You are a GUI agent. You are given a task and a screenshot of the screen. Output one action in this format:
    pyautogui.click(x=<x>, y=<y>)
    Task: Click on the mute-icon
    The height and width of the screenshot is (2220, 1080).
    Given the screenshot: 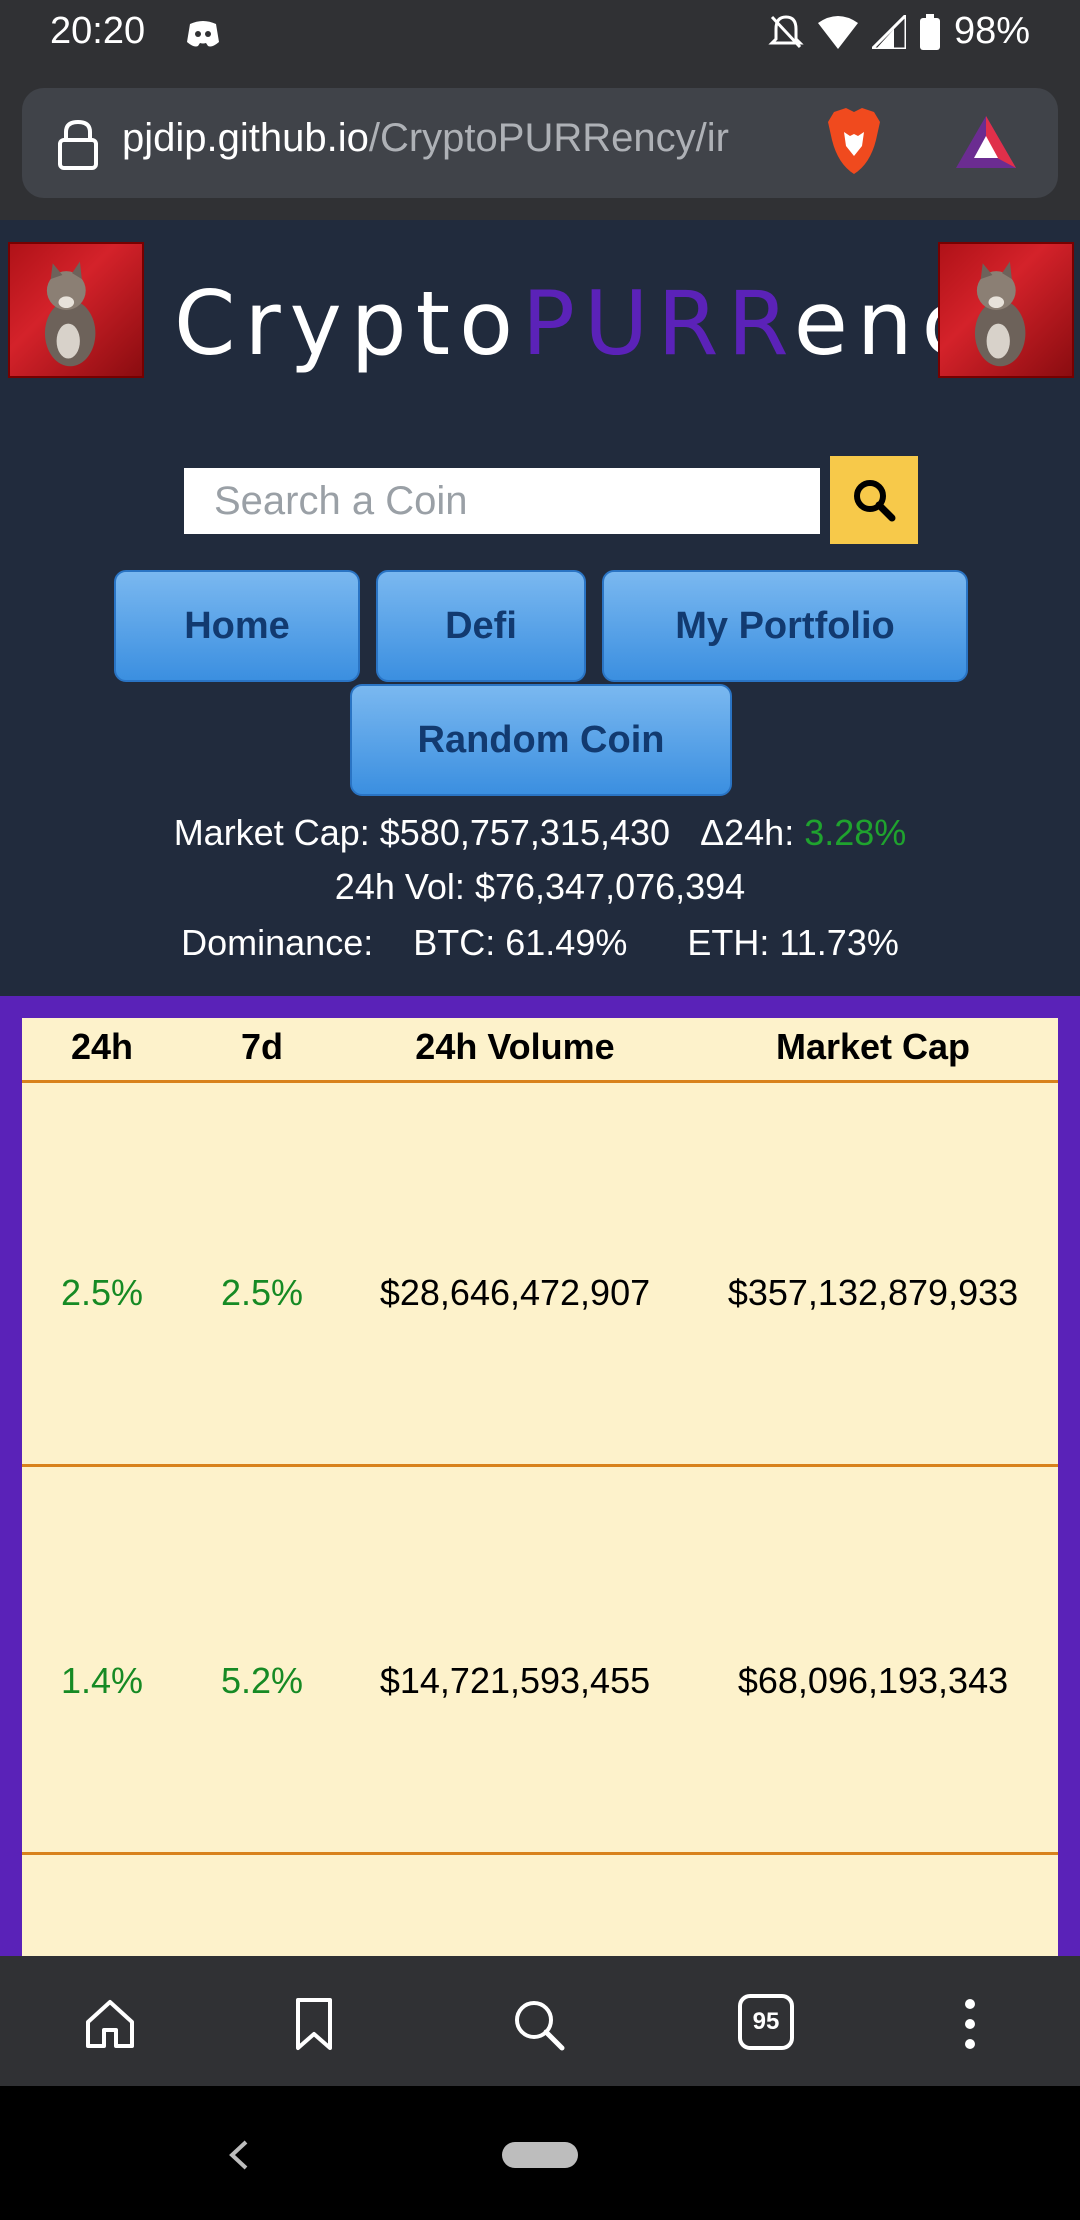 What is the action you would take?
    pyautogui.click(x=786, y=31)
    